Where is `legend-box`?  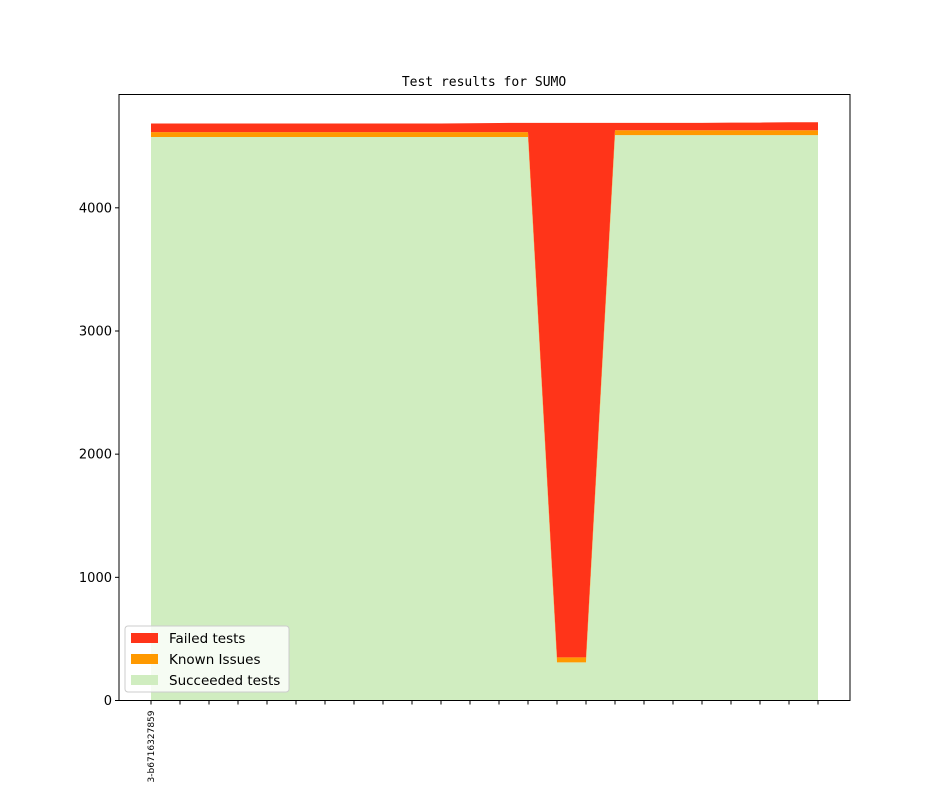
legend-box is located at coordinates (207, 659).